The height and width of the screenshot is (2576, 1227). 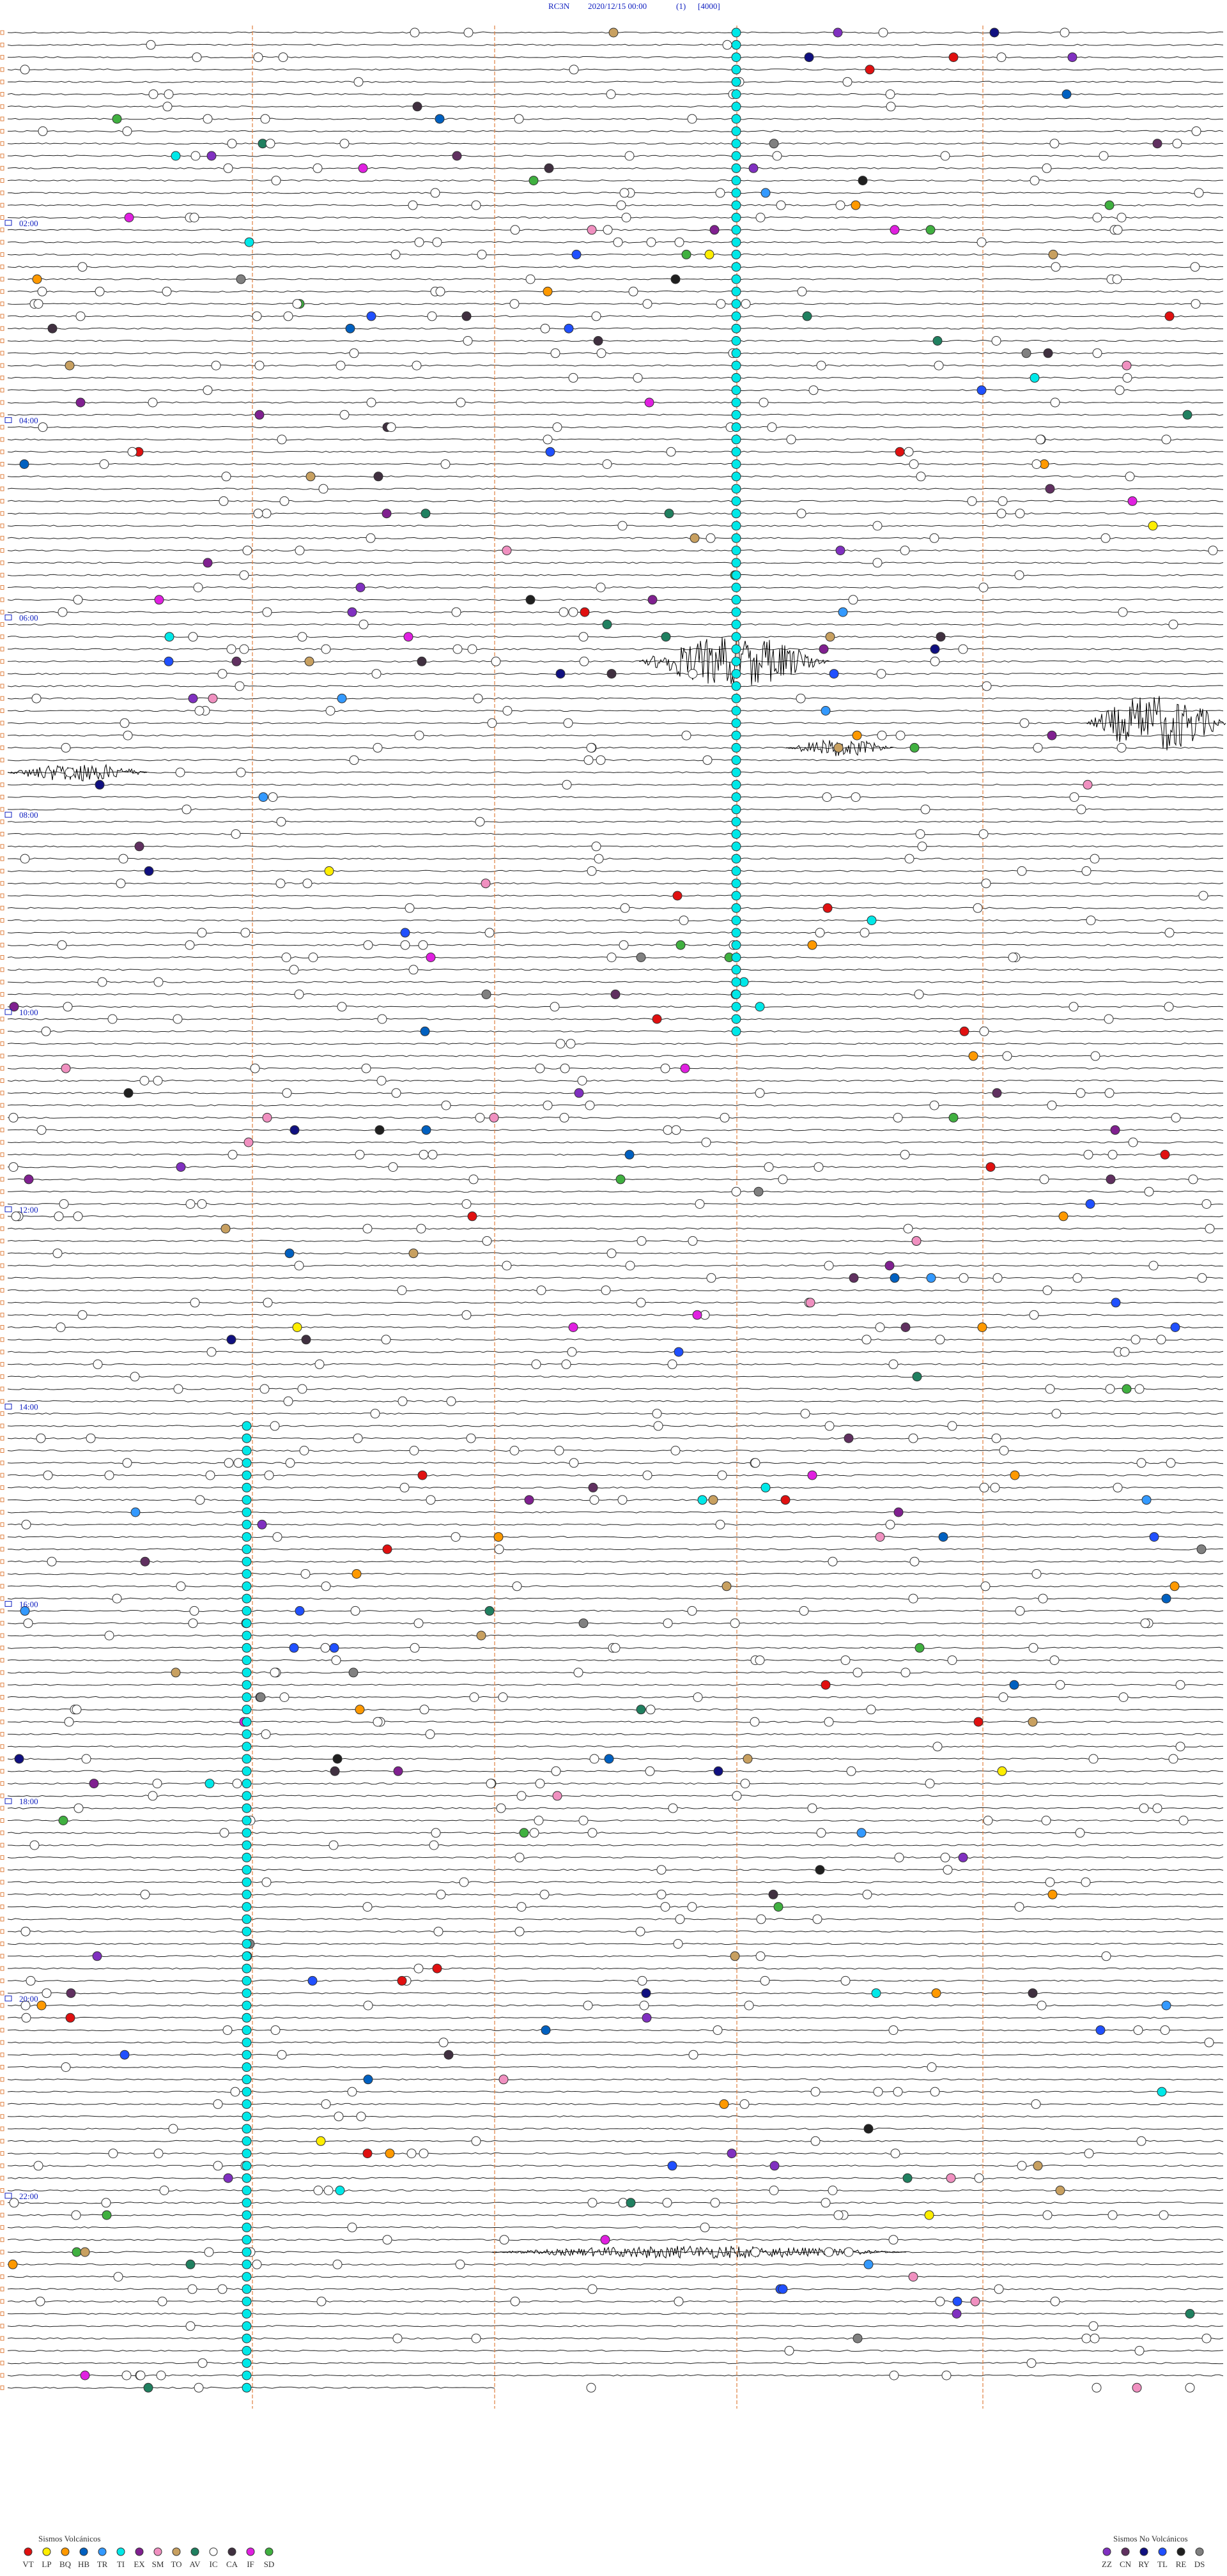 What do you see at coordinates (1107, 2564) in the screenshot?
I see `legend-label: ZZ` at bounding box center [1107, 2564].